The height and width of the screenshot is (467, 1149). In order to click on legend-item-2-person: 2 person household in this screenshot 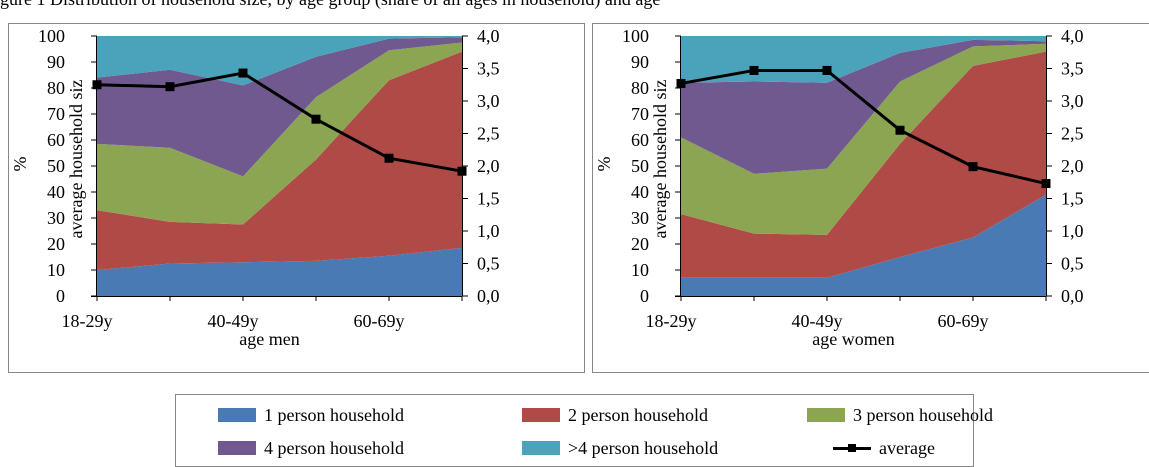, I will do `click(615, 415)`.